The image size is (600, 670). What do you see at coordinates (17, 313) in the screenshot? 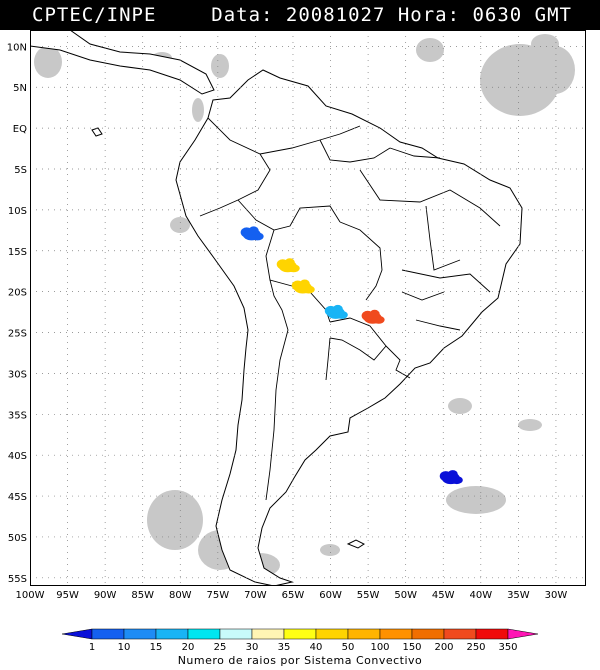
I see `latitude-label-strip: 10N 5N EQ 5S 10S 15S 20S 25S 30S 35S 40S 45S 50S 55S` at bounding box center [17, 313].